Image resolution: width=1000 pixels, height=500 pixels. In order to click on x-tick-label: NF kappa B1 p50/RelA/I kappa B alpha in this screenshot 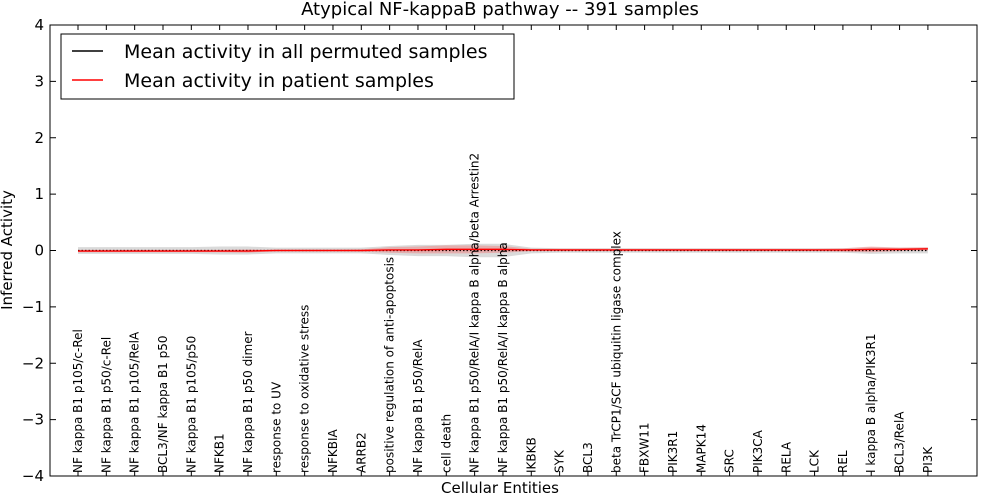, I will do `click(503, 357)`.